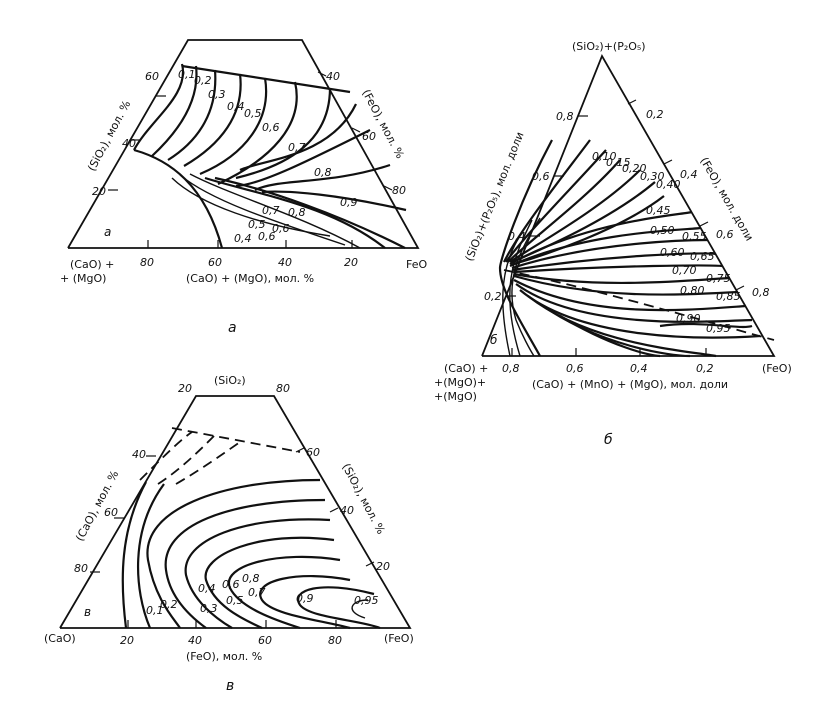 Image resolution: width=838 pixels, height=713 pixels. Describe the element at coordinates (634, 168) in the screenshot. I see `diagram-b-contour-label: 0,20` at that location.